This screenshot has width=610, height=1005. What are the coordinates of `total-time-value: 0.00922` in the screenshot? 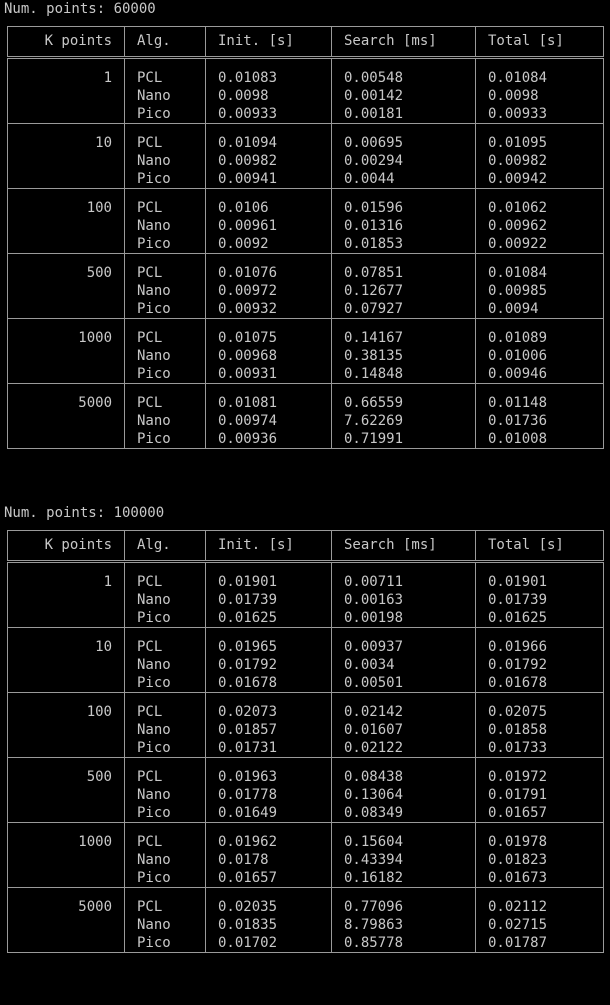 It's located at (518, 244).